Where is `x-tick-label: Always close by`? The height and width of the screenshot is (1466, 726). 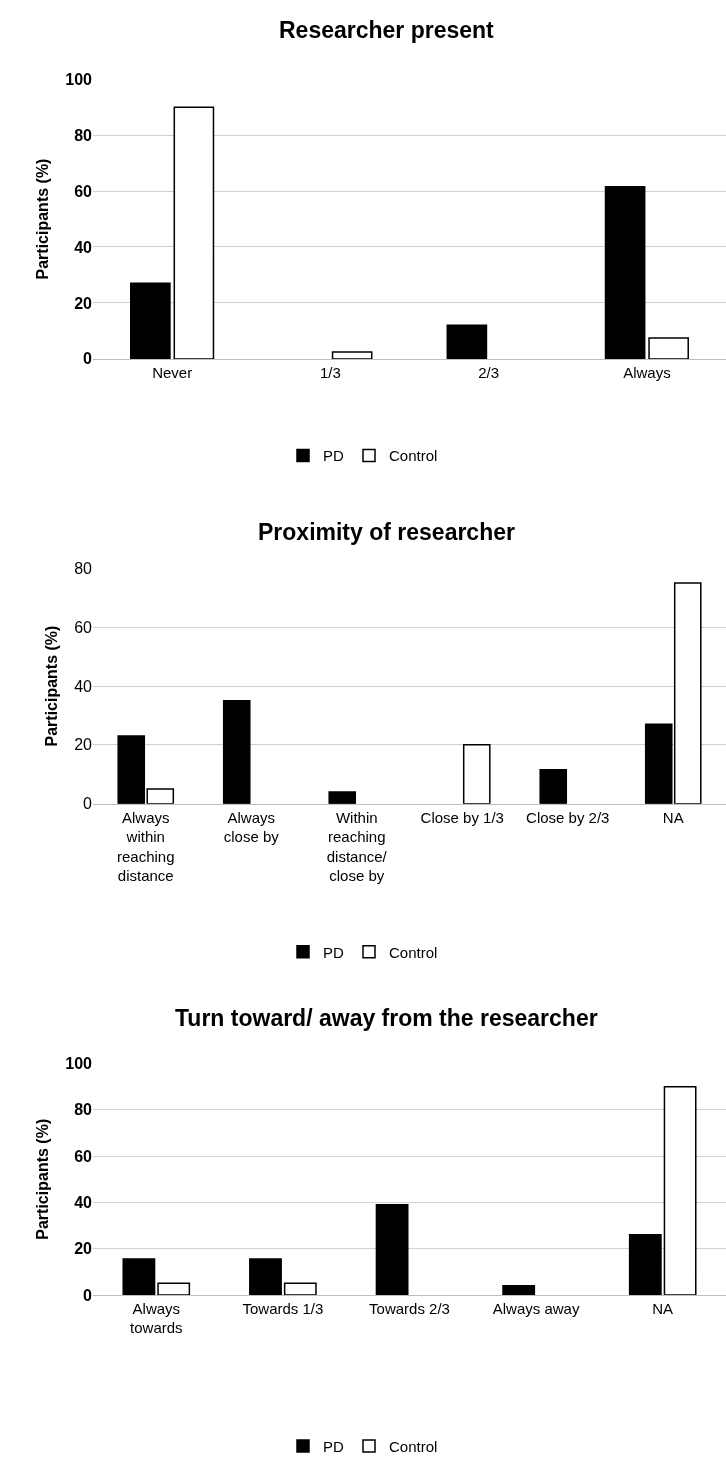 x-tick-label: Always close by is located at coordinates (251, 827).